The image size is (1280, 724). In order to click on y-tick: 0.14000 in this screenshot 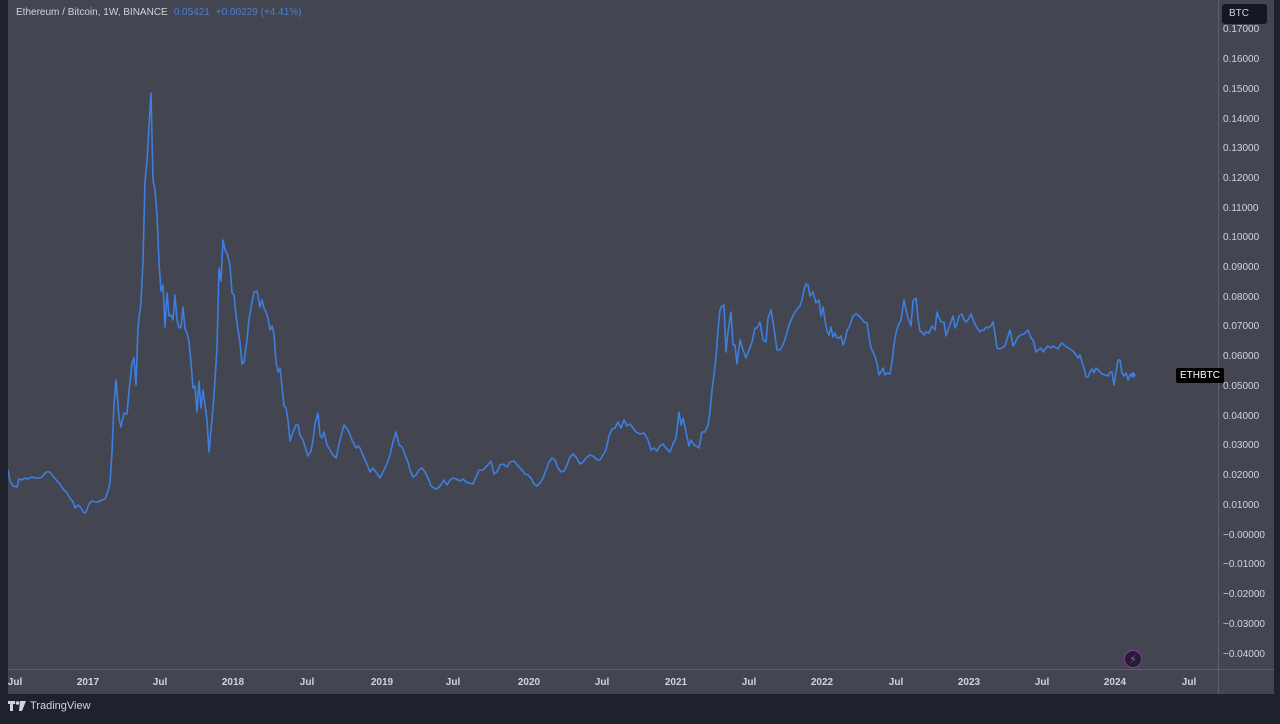, I will do `click(1241, 119)`.